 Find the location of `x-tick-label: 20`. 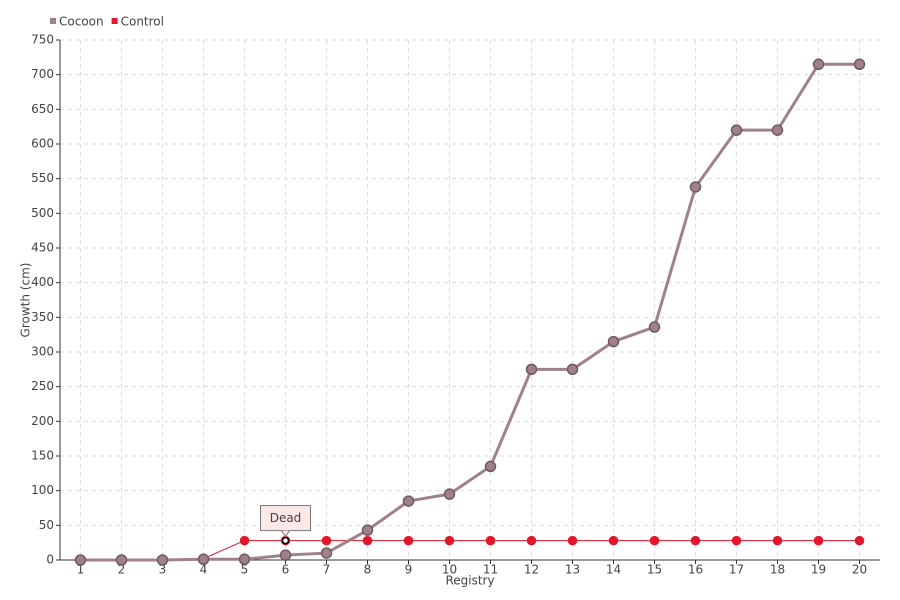

x-tick-label: 20 is located at coordinates (859, 570).